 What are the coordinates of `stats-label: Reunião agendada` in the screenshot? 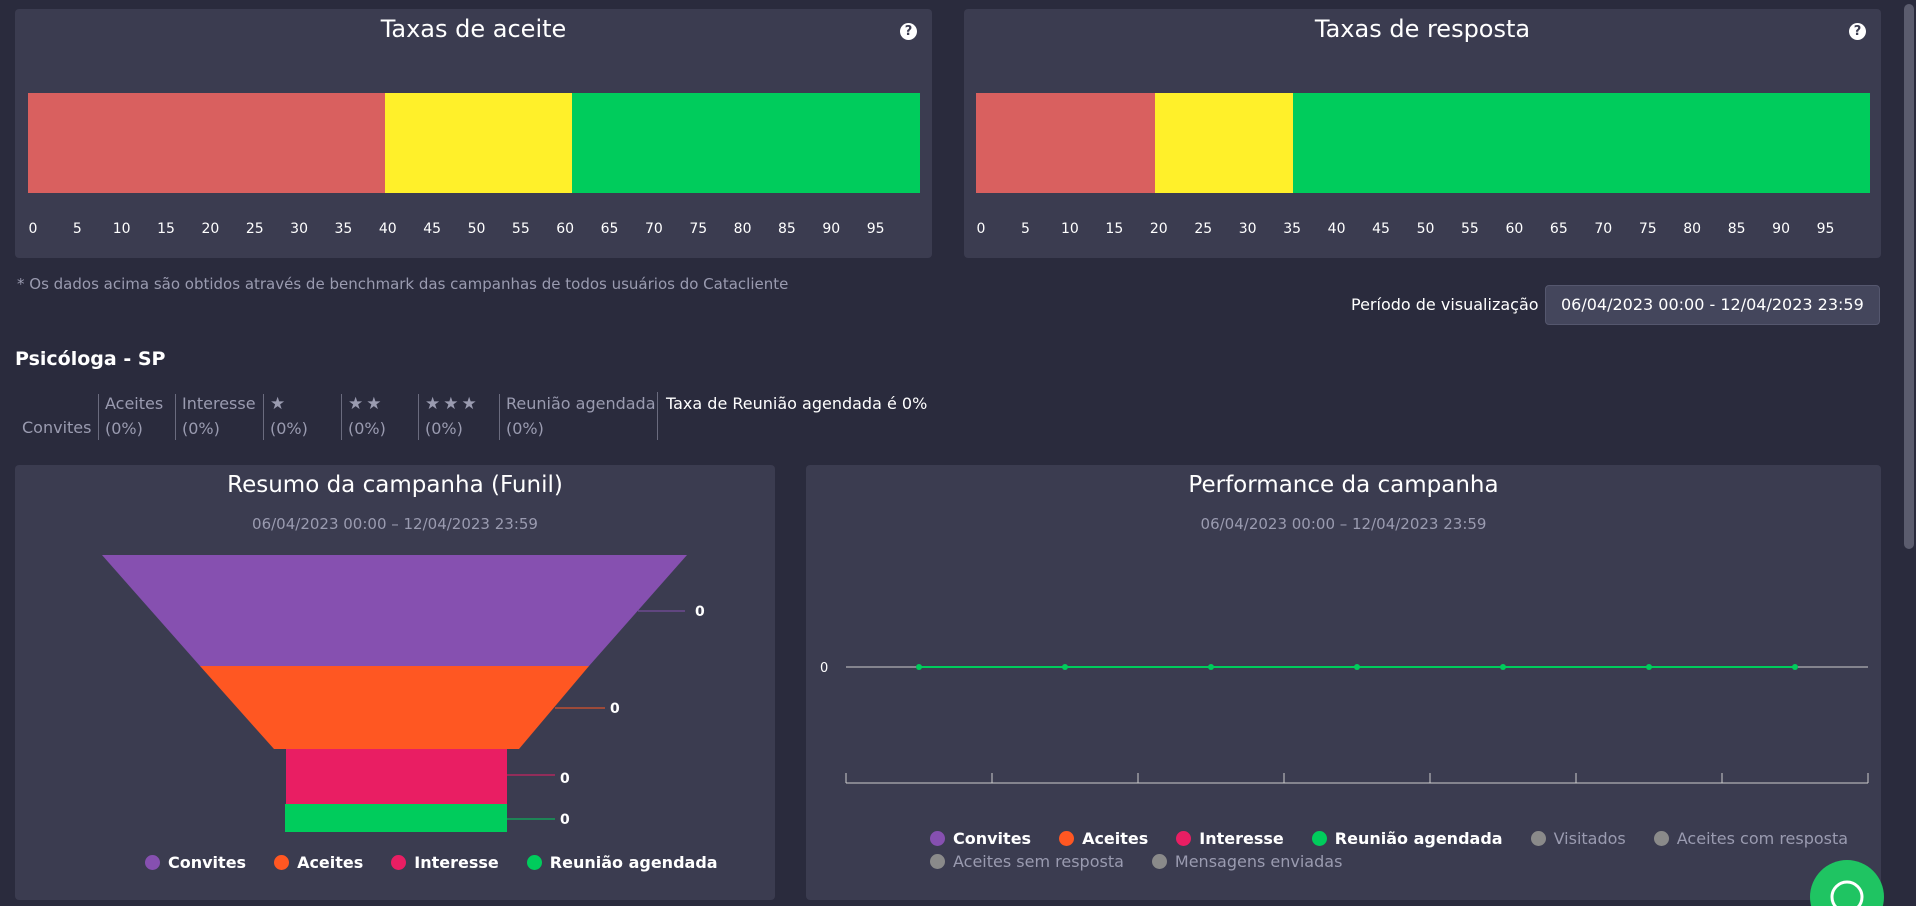 It's located at (581, 403).